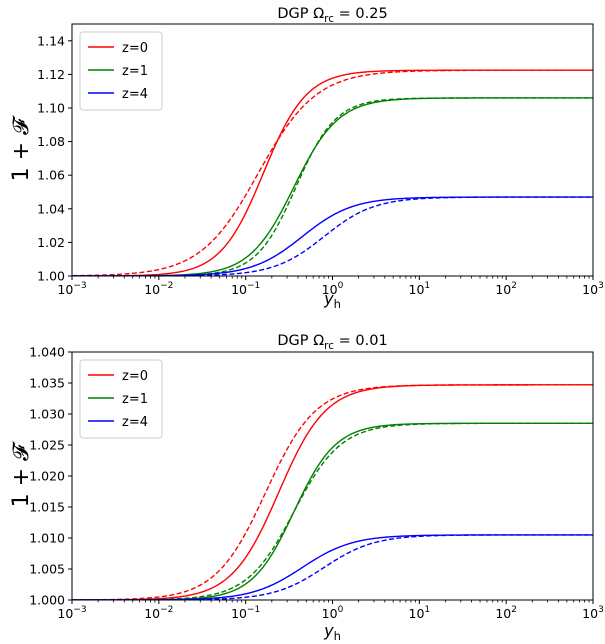  Describe the element at coordinates (47, 507) in the screenshot. I see `y-tick-label: 1.015` at that location.